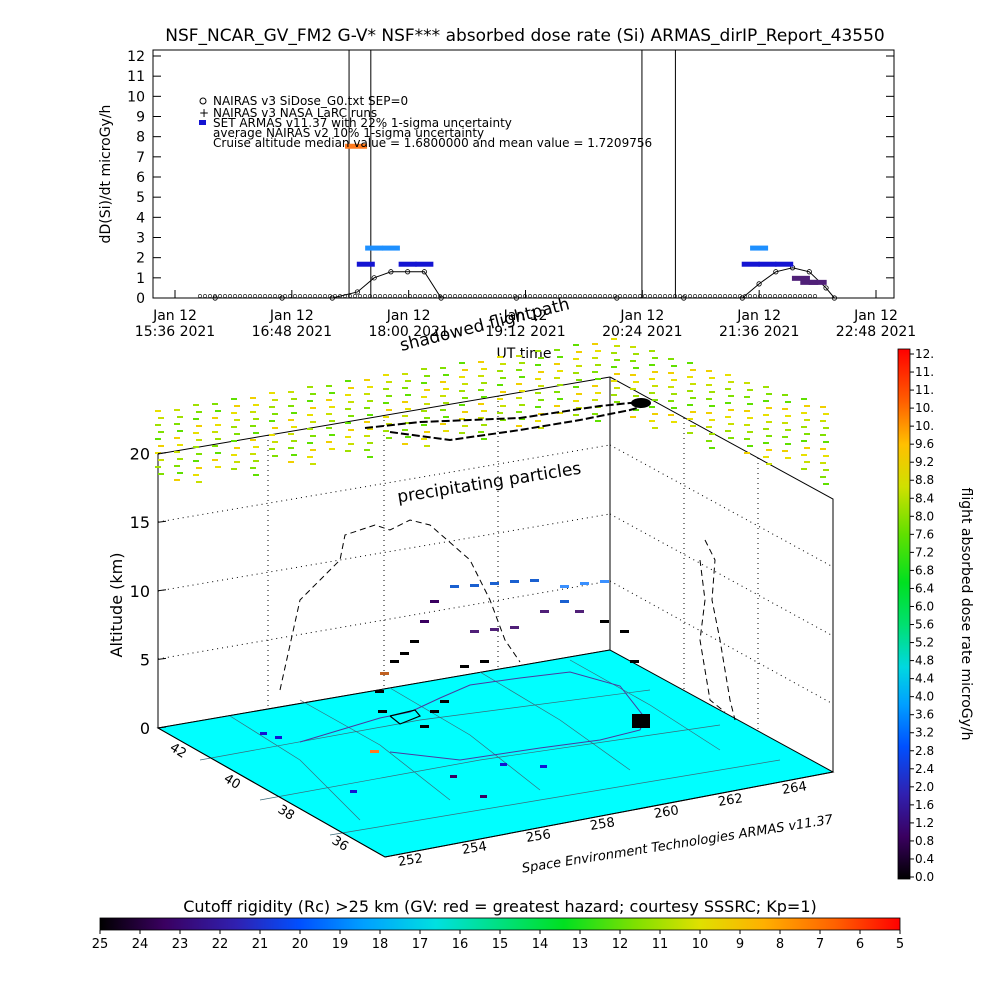 The height and width of the screenshot is (1000, 1000). I want to click on dose-colorbar-tick-label: 6.8, so click(924, 570).